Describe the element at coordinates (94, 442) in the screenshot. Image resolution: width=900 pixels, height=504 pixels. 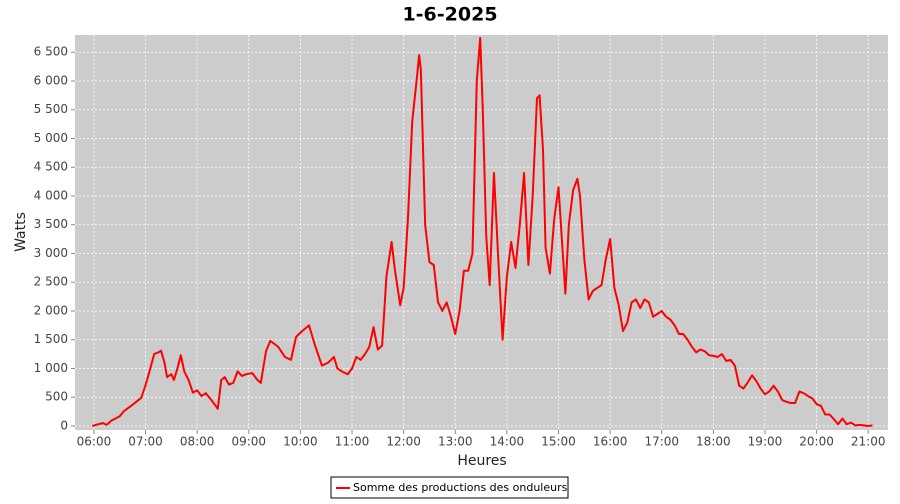
I see `x-tick-label: 06:00` at that location.